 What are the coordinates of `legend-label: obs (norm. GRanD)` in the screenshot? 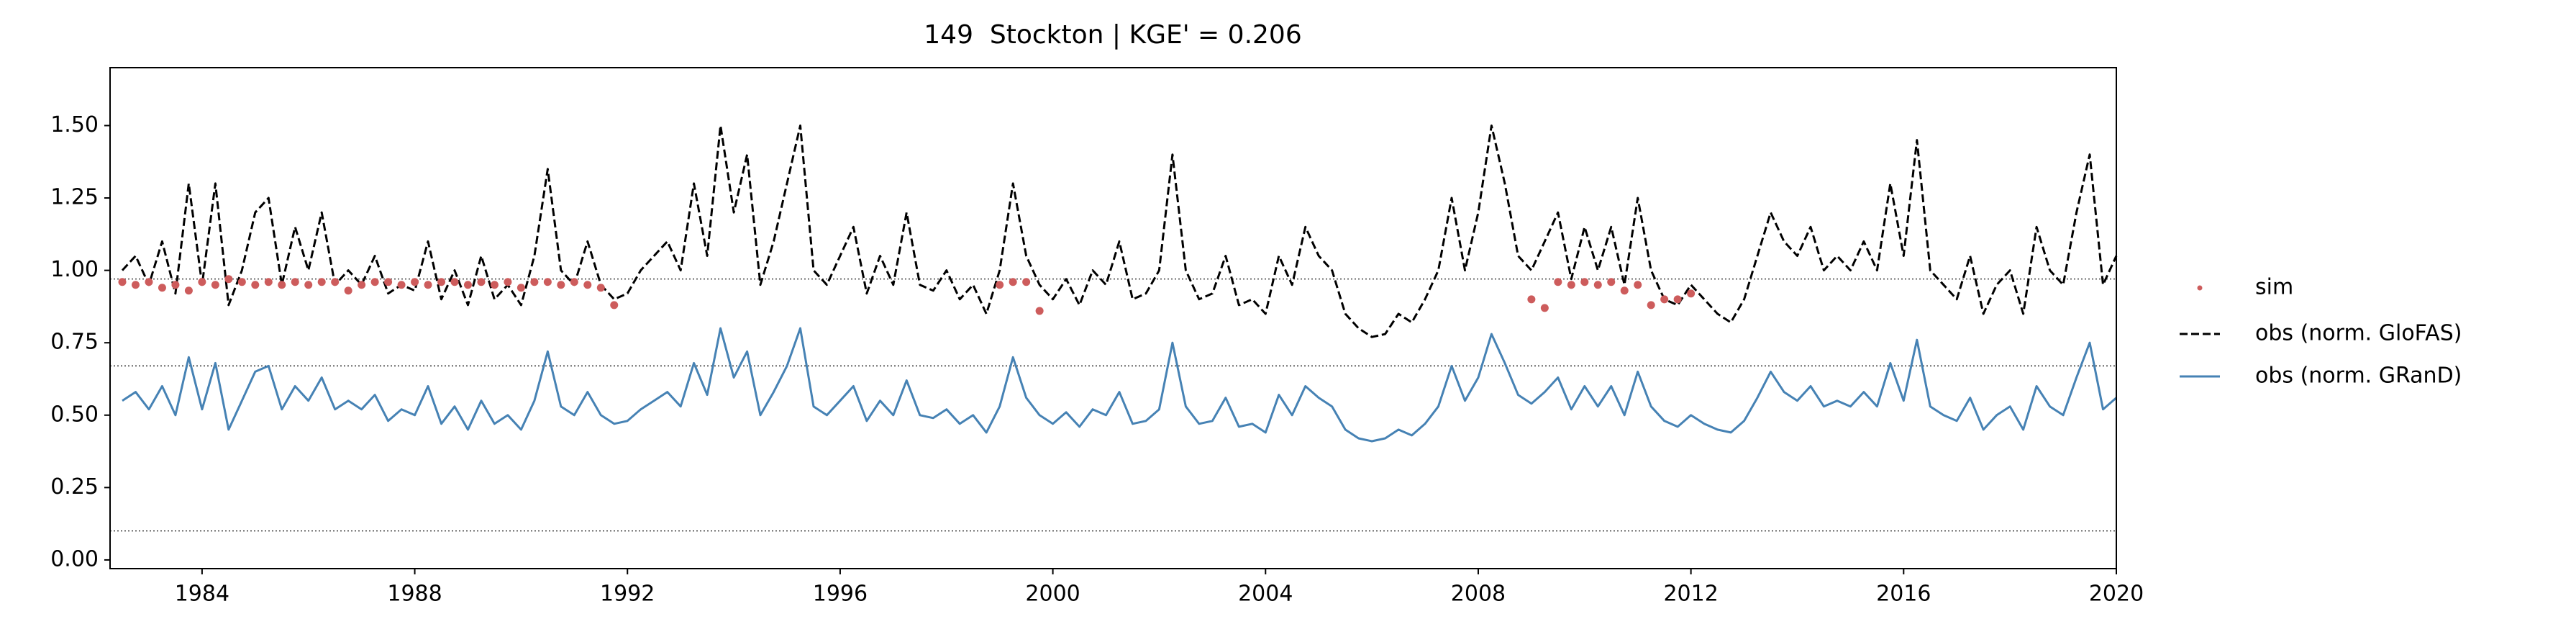 It's located at (2358, 376).